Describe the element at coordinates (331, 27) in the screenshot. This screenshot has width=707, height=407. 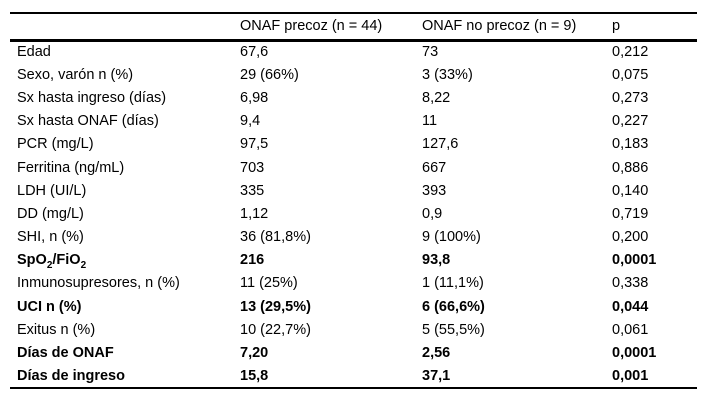
I see `header-onaf-precoz: ONAF precoz (n = 44)` at that location.